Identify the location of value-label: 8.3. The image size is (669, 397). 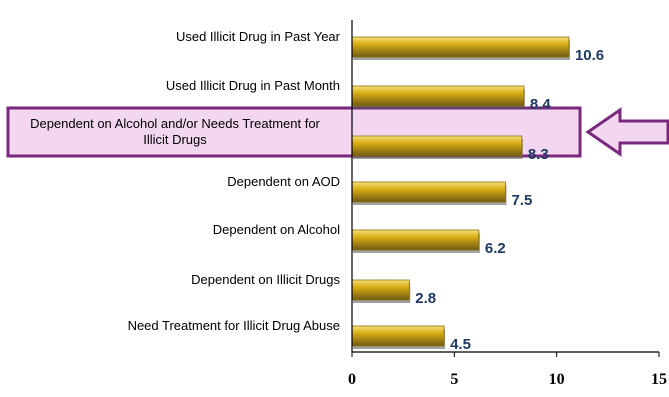
(538, 154).